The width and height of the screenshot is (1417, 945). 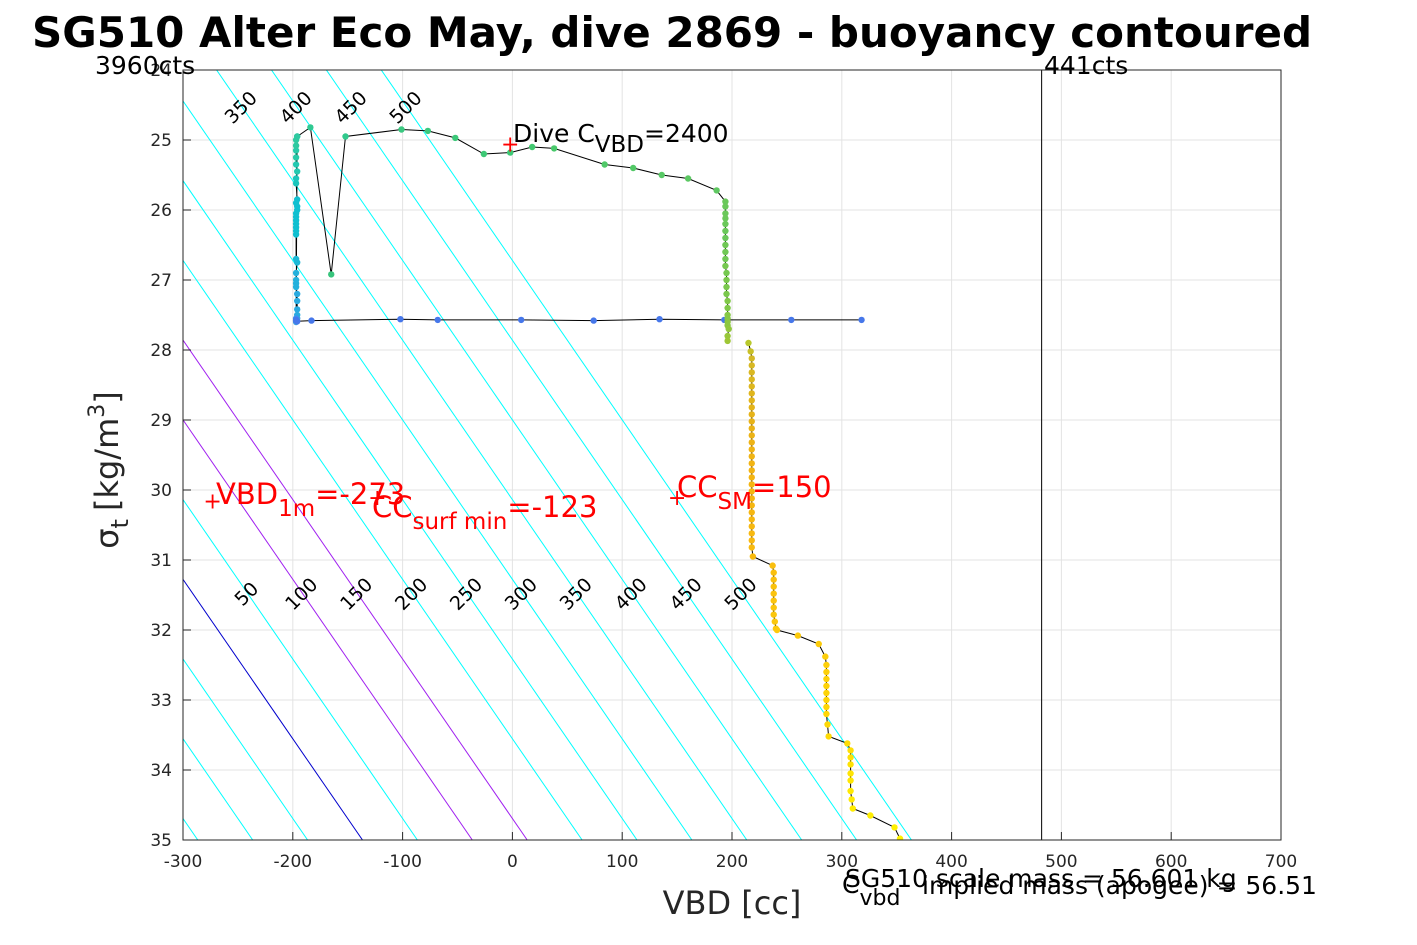 I want to click on x-tick-label: -200, so click(x=293, y=862).